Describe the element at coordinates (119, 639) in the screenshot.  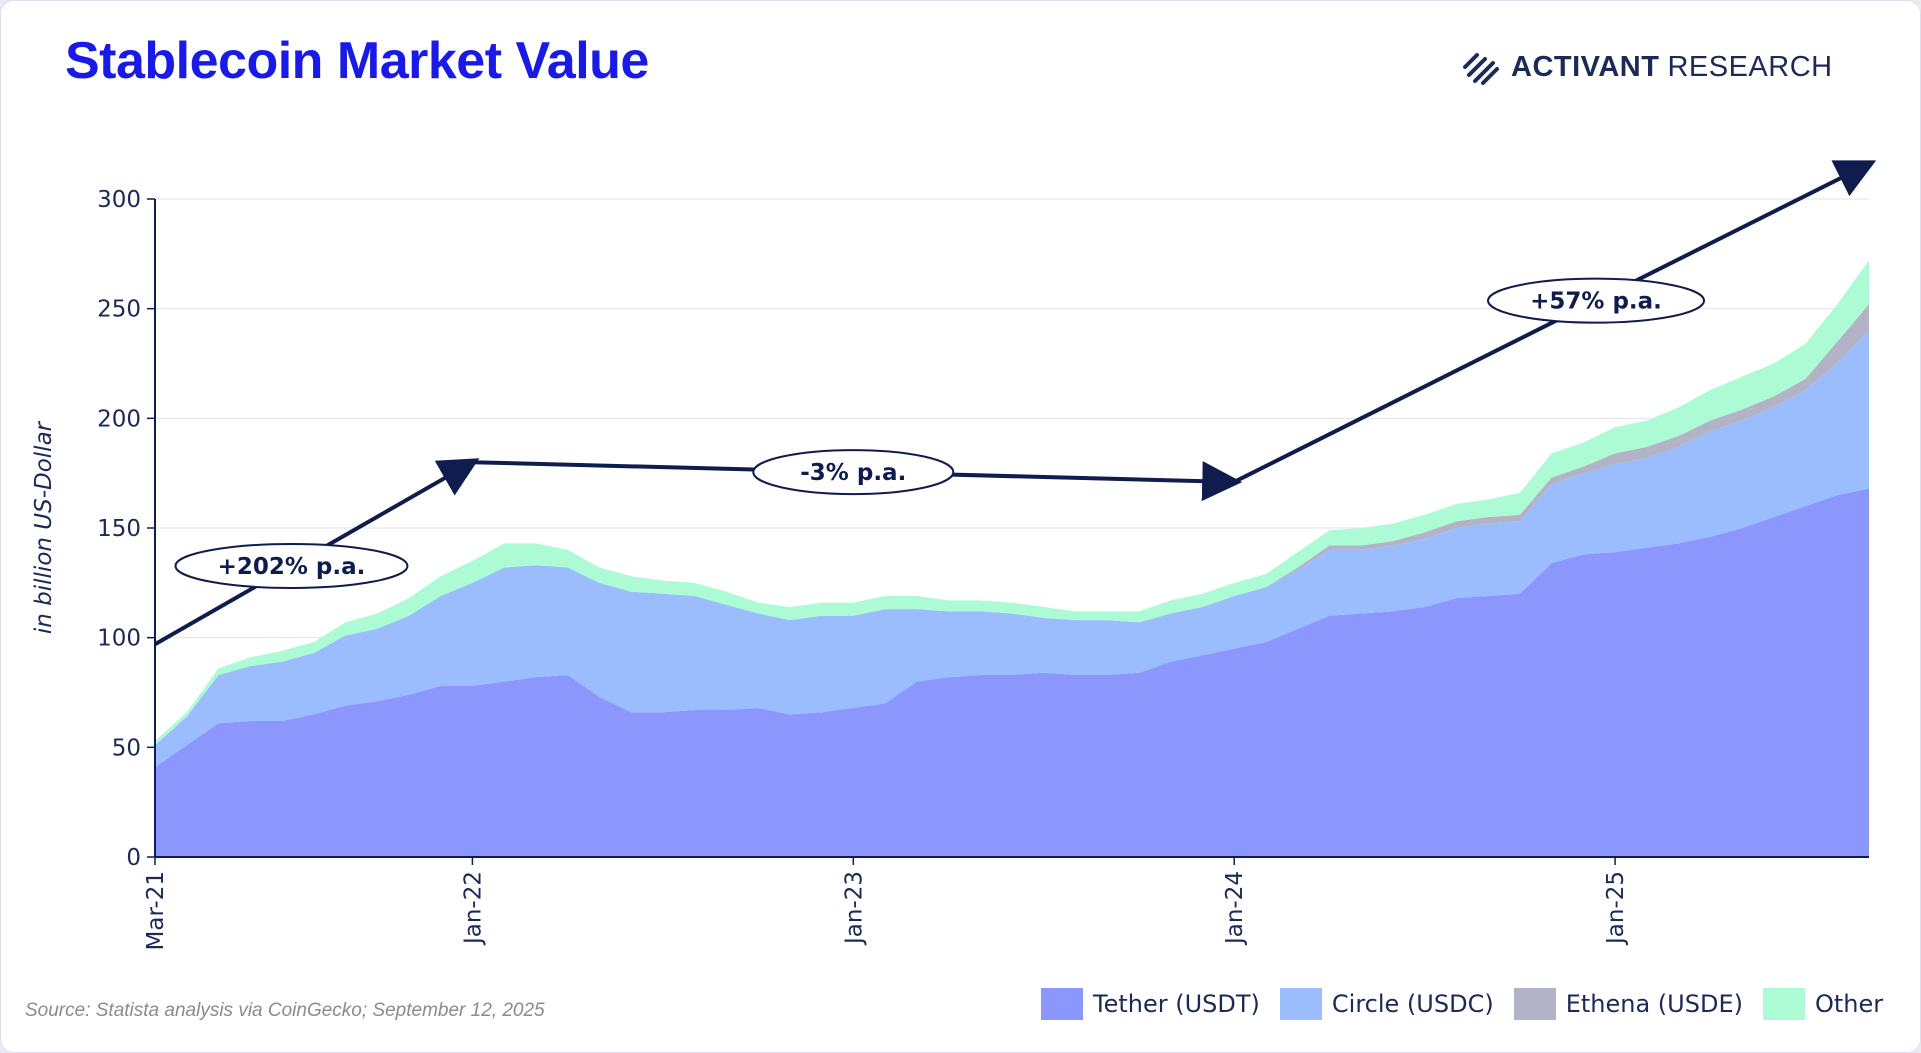
I see `y-tick-label: 100` at that location.